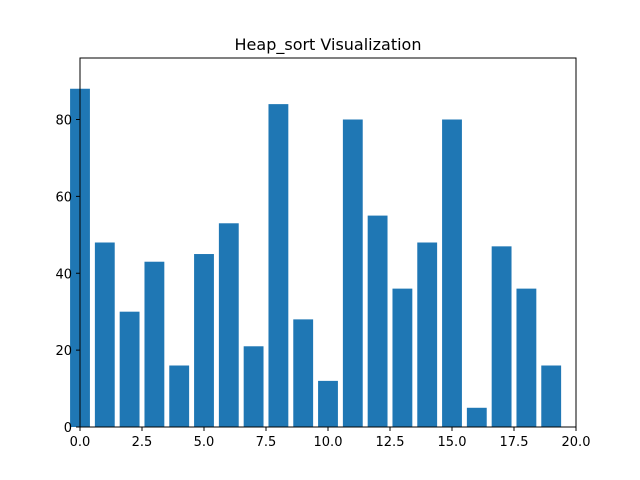  I want to click on y-tick-label: 20, so click(63, 351).